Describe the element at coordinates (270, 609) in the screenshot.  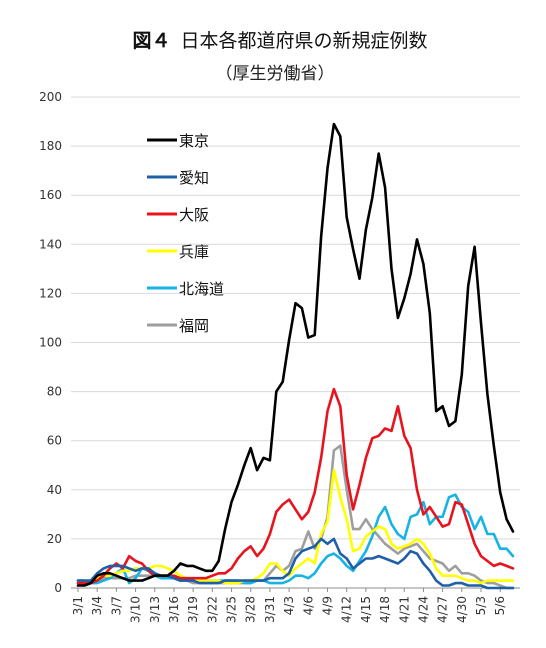
I see `x-tick-label: 3/31` at that location.